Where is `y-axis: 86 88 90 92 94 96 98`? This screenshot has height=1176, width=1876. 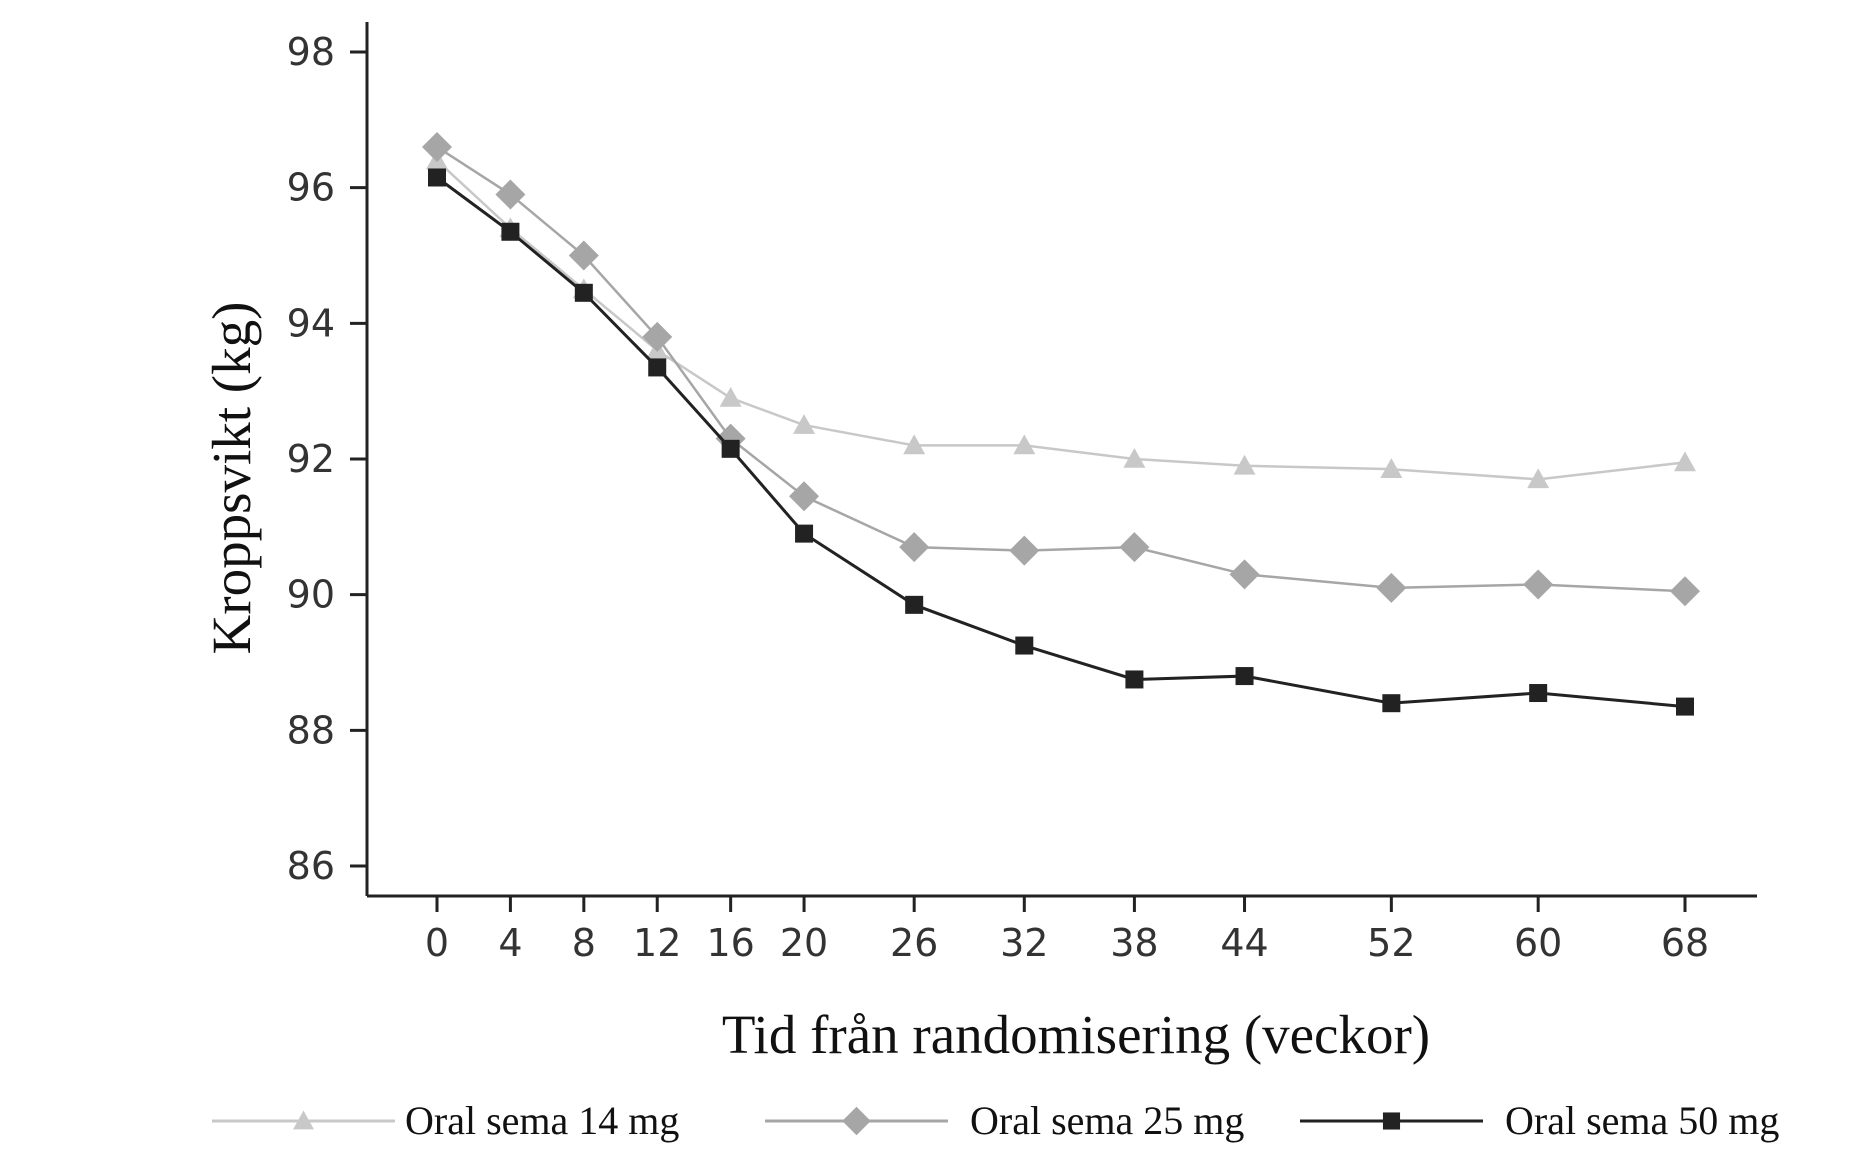 y-axis: 86 88 90 92 94 96 98 is located at coordinates (328, 459).